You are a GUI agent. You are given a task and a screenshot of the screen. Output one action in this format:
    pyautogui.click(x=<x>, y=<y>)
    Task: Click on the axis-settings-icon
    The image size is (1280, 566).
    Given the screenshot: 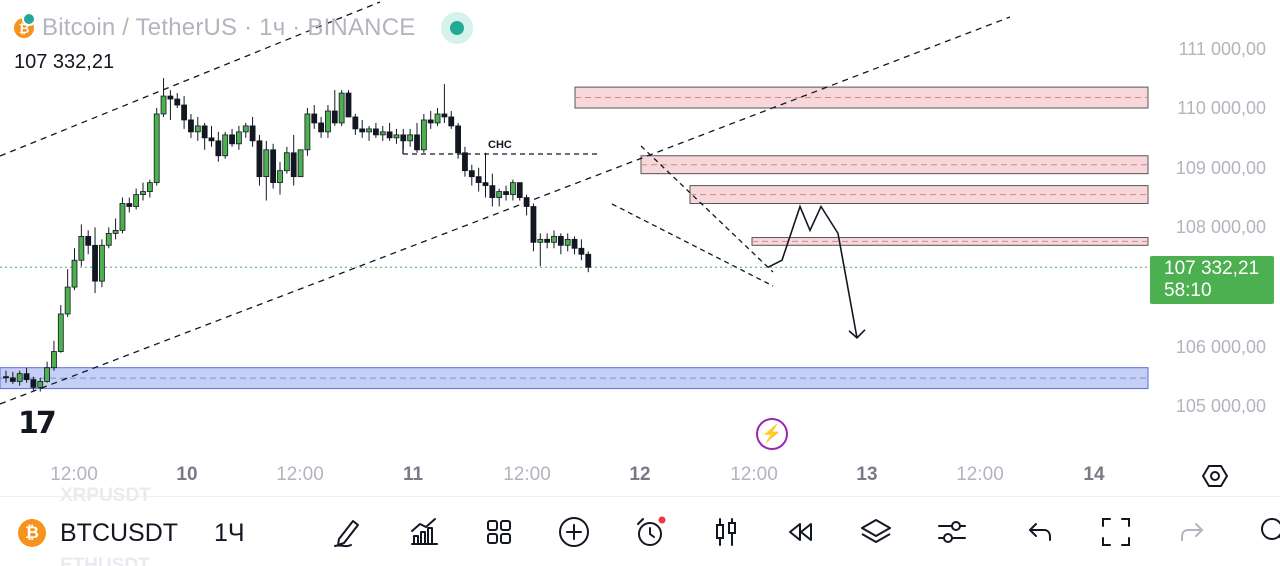 What is the action you would take?
    pyautogui.click(x=1215, y=476)
    